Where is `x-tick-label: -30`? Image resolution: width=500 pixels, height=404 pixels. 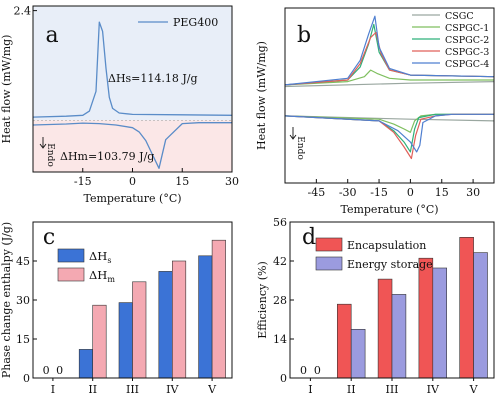 x-tick-label: -30 is located at coordinates (348, 192).